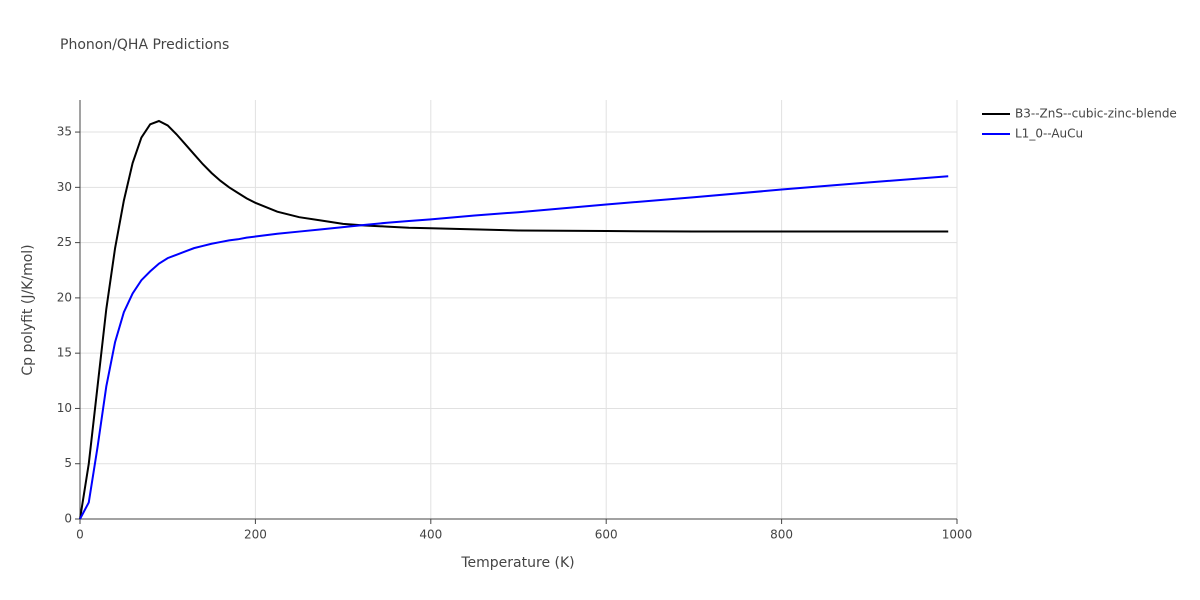 The height and width of the screenshot is (600, 1200). What do you see at coordinates (781, 535) in the screenshot?
I see `x-tick-label: 800` at bounding box center [781, 535].